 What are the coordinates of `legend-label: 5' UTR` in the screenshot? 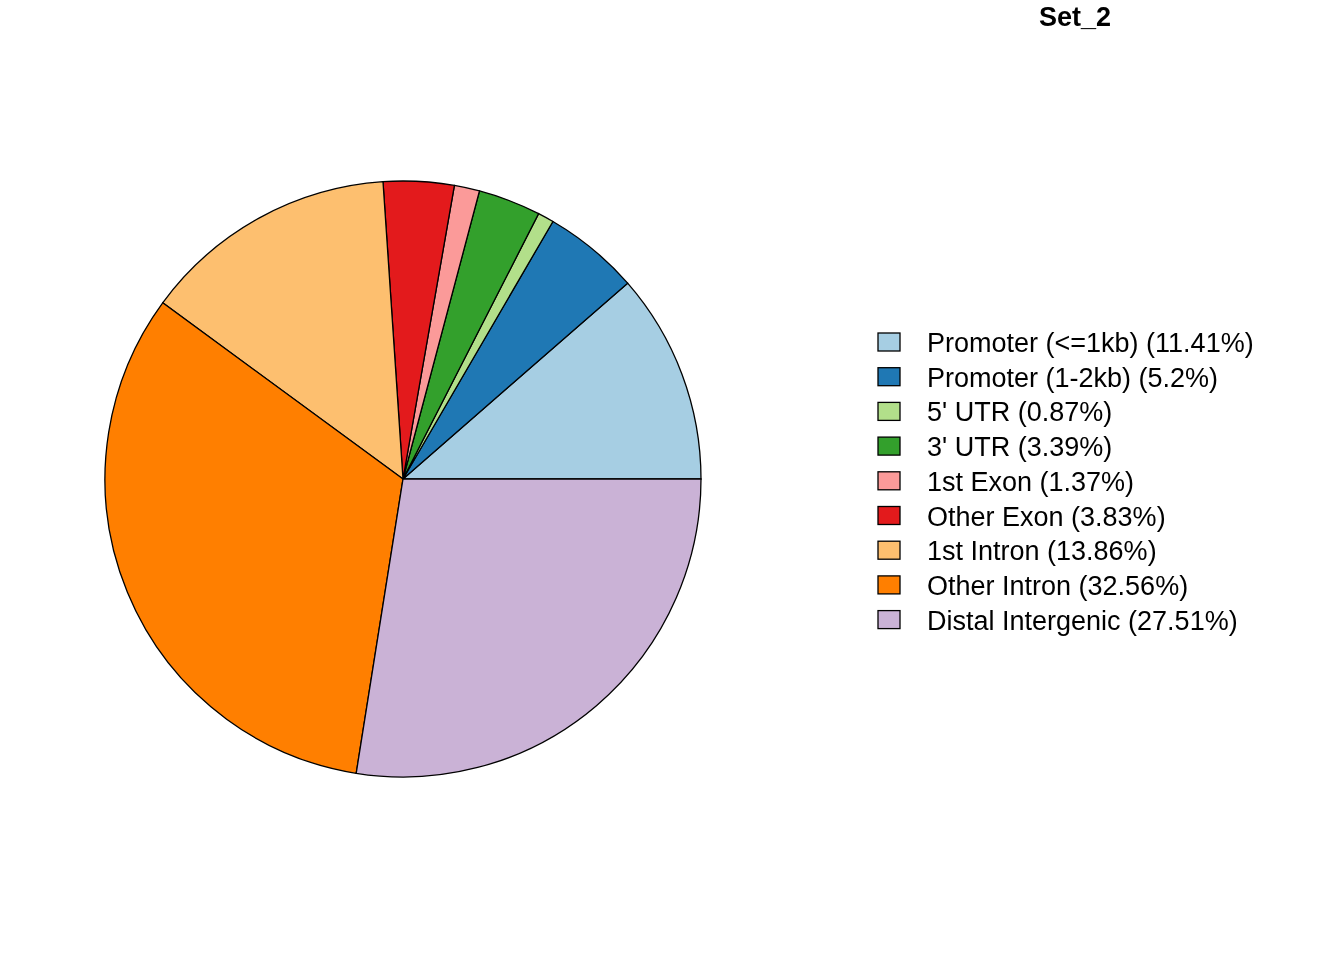 It's located at (969, 412).